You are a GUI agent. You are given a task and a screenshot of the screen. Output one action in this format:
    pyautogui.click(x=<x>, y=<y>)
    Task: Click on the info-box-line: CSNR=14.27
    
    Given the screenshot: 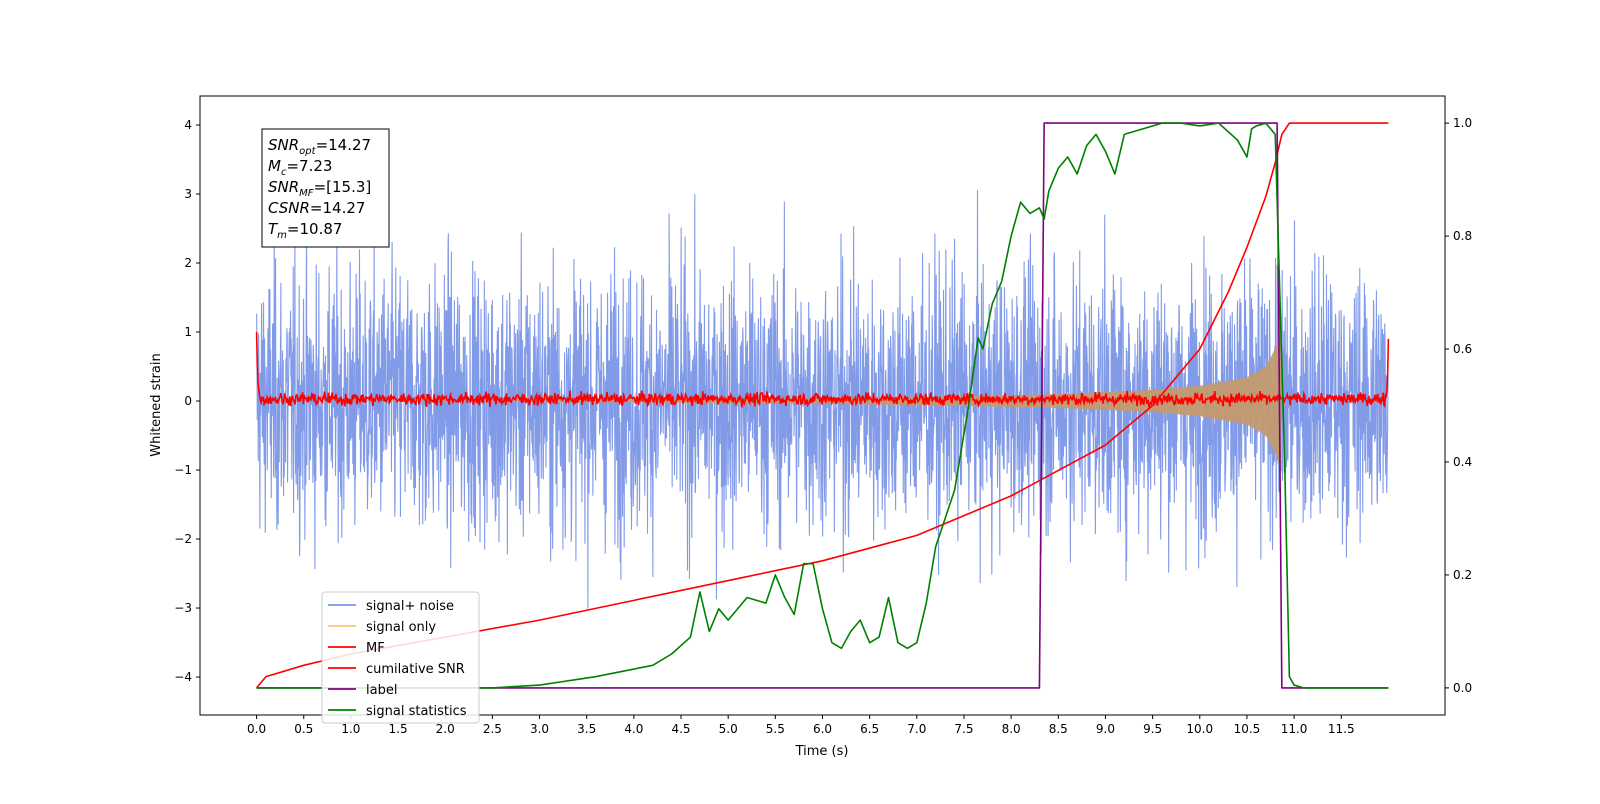 What is the action you would take?
    pyautogui.click(x=316, y=208)
    